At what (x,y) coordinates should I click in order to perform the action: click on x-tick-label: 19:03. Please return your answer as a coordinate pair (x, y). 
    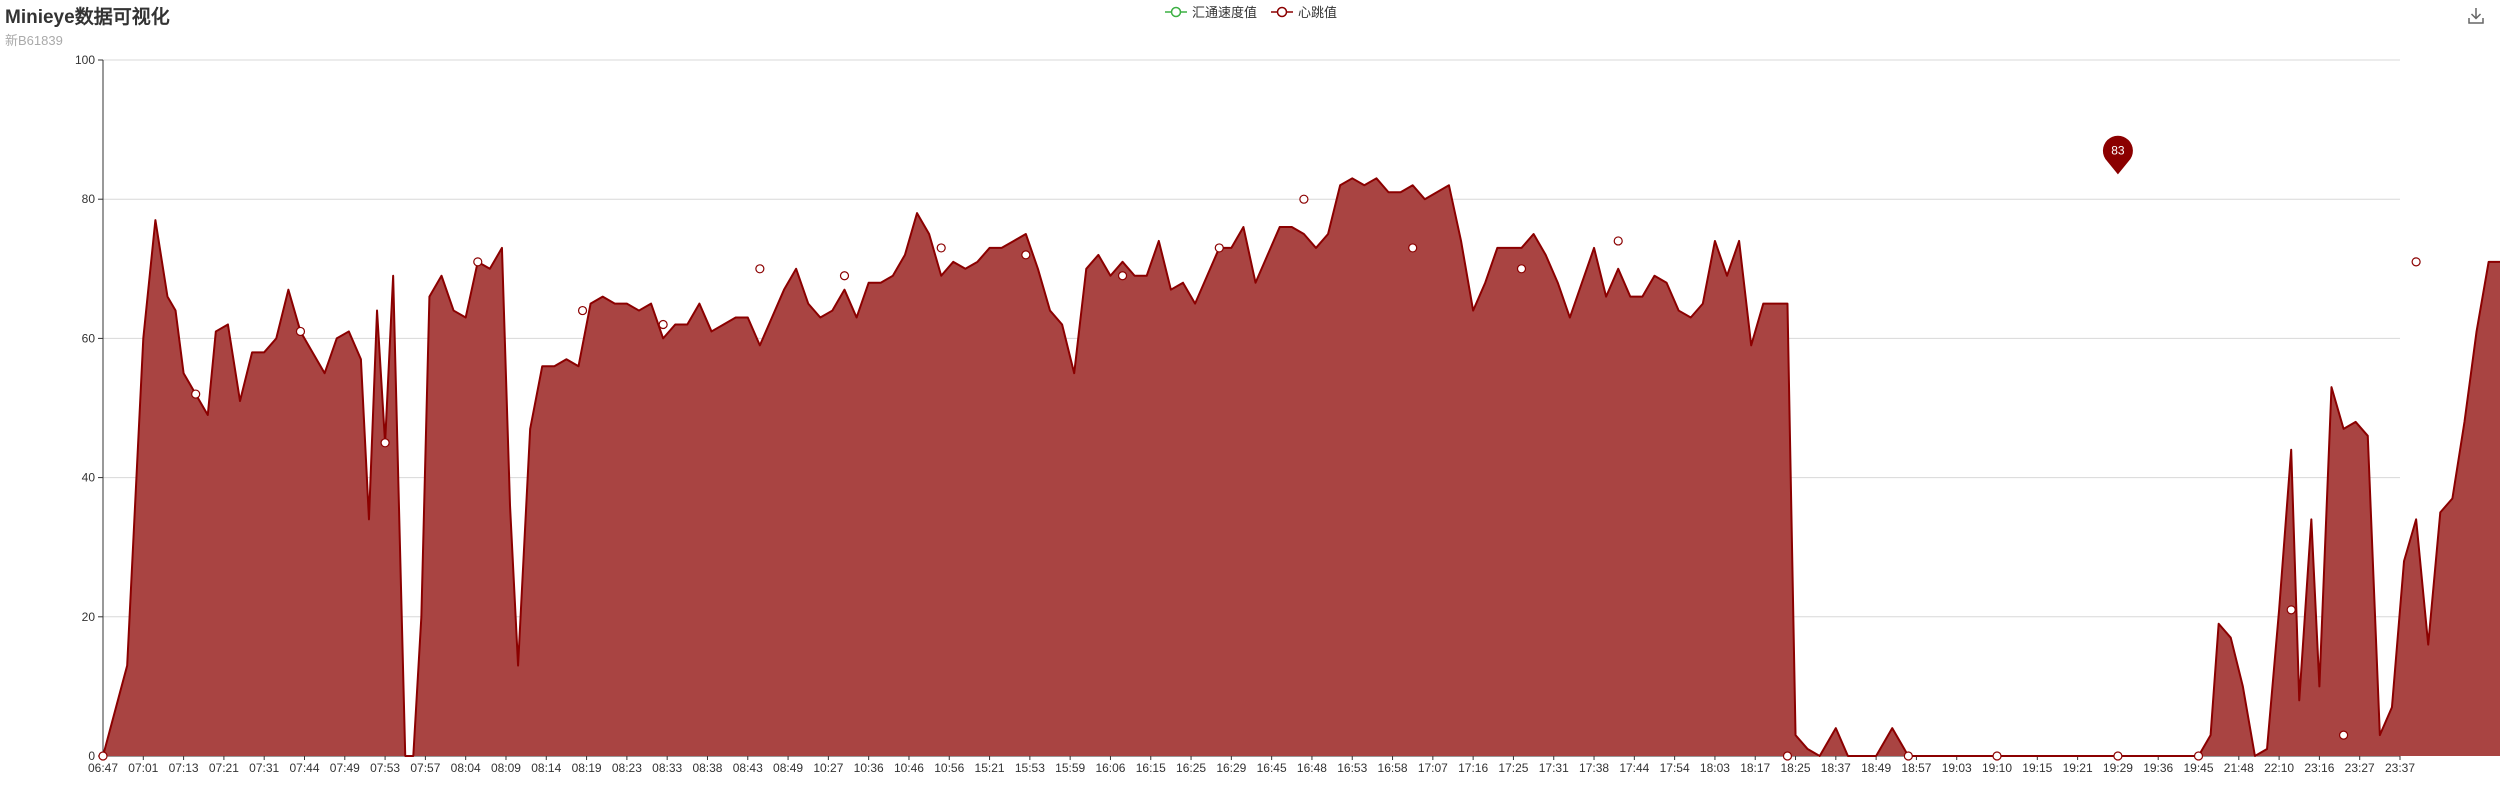
    Looking at the image, I should click on (1957, 768).